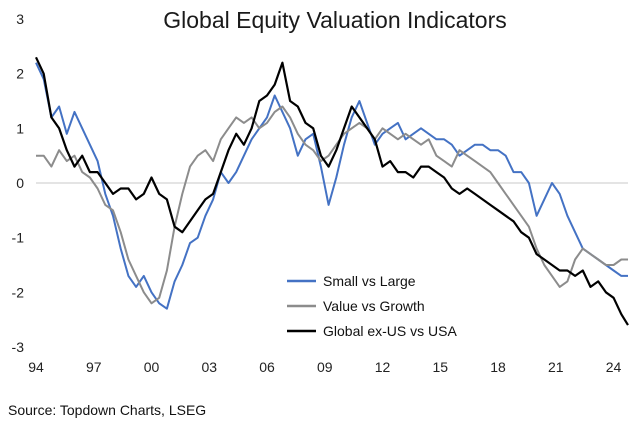  What do you see at coordinates (20, 74) in the screenshot?
I see `y-tick-label: 2` at bounding box center [20, 74].